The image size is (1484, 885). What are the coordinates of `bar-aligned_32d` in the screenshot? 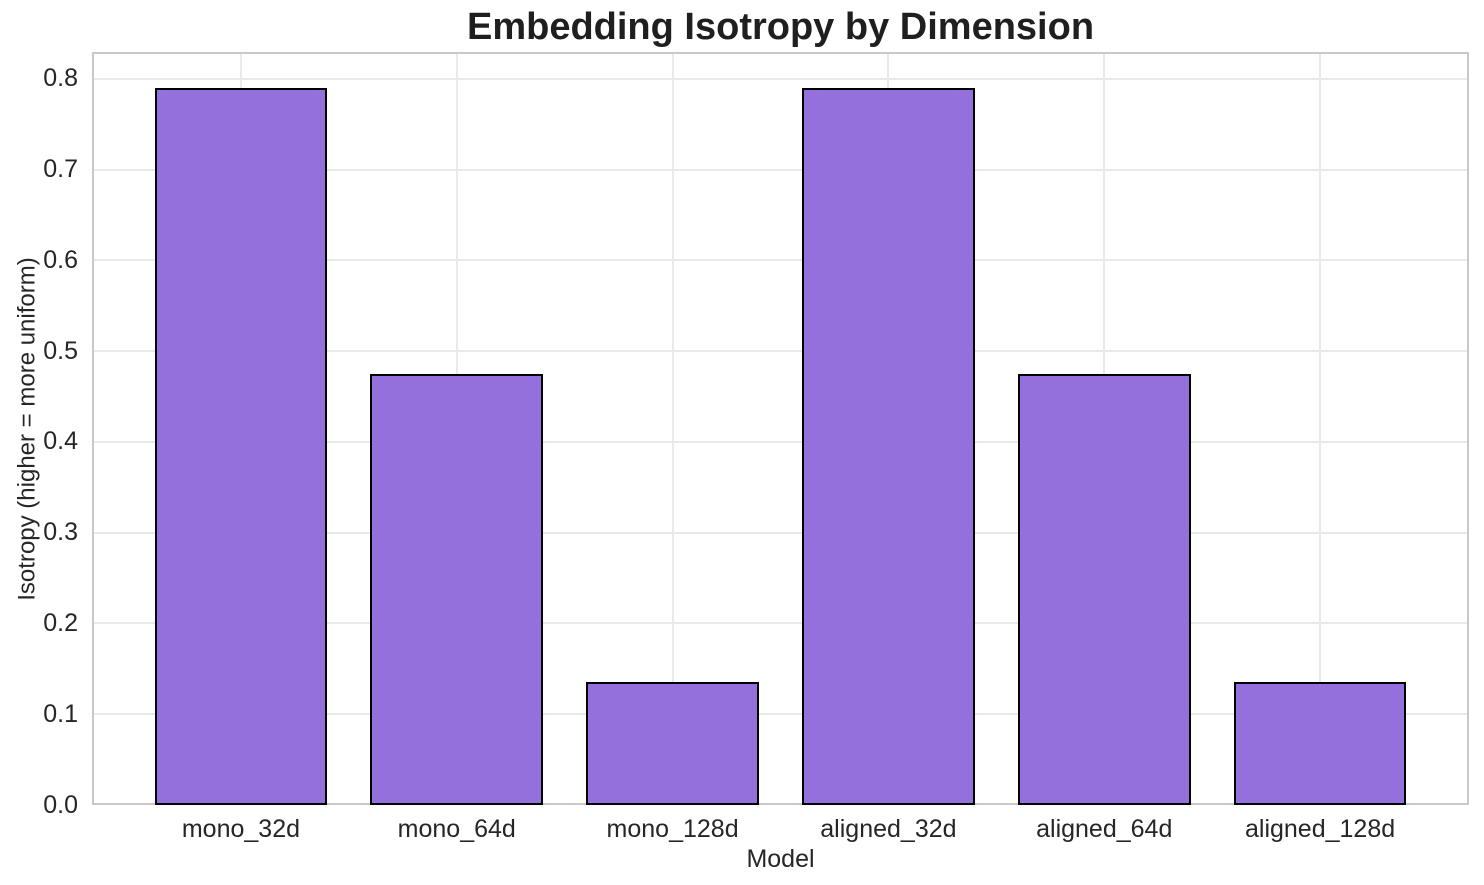 It's located at (888, 446).